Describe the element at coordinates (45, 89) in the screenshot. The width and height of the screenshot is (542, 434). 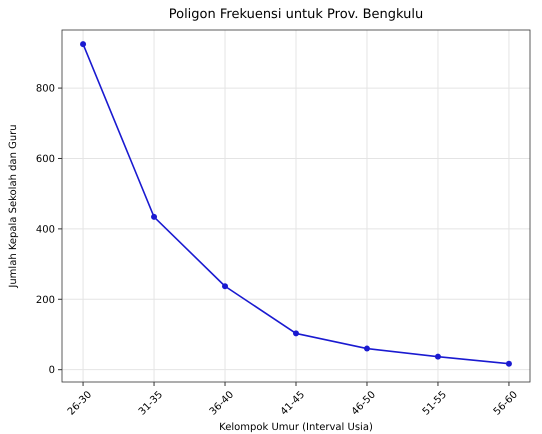
I see `y-tick-label: 800` at that location.